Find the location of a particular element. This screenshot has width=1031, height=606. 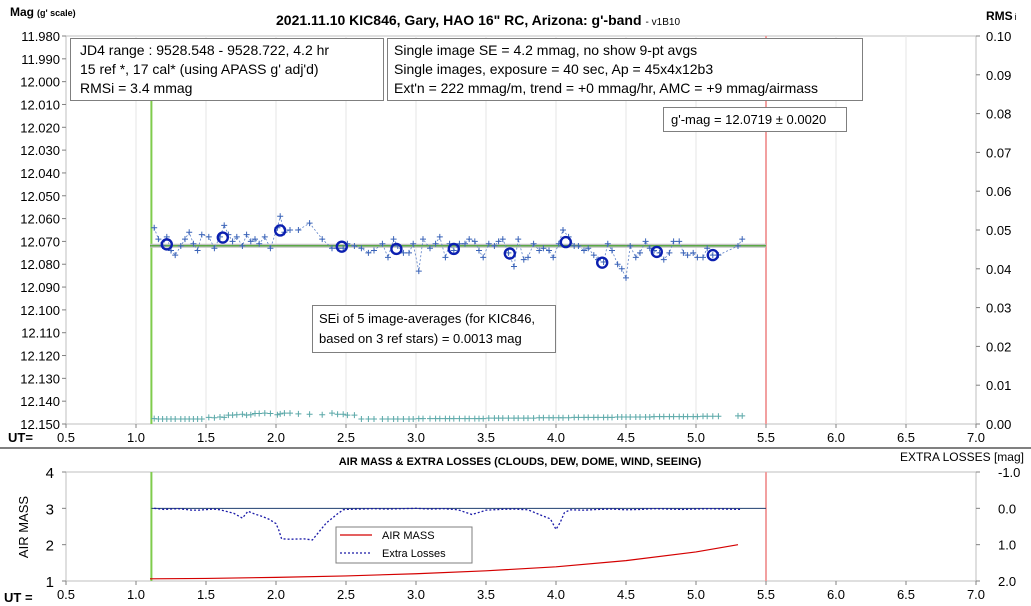

top-x-tick-label: 1.5 is located at coordinates (206, 437).